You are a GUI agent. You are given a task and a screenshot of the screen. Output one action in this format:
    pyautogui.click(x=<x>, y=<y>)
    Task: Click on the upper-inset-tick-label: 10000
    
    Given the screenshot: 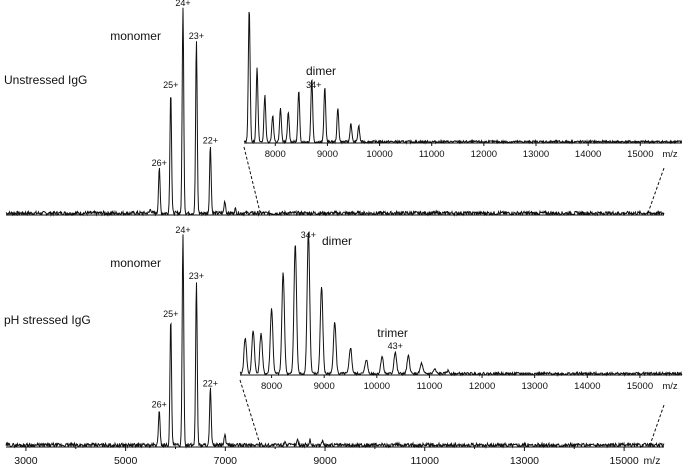 What is the action you would take?
    pyautogui.click(x=379, y=154)
    